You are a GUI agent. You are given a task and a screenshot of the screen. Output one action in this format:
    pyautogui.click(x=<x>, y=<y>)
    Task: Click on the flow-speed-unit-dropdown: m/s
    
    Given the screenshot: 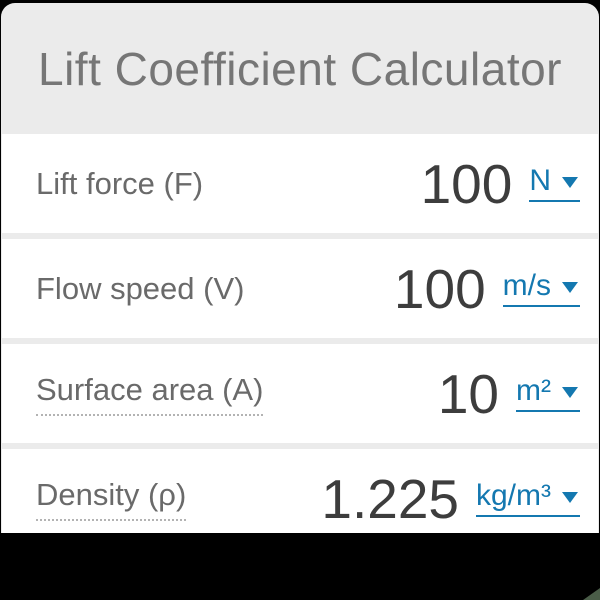 What is the action you would take?
    pyautogui.click(x=541, y=287)
    